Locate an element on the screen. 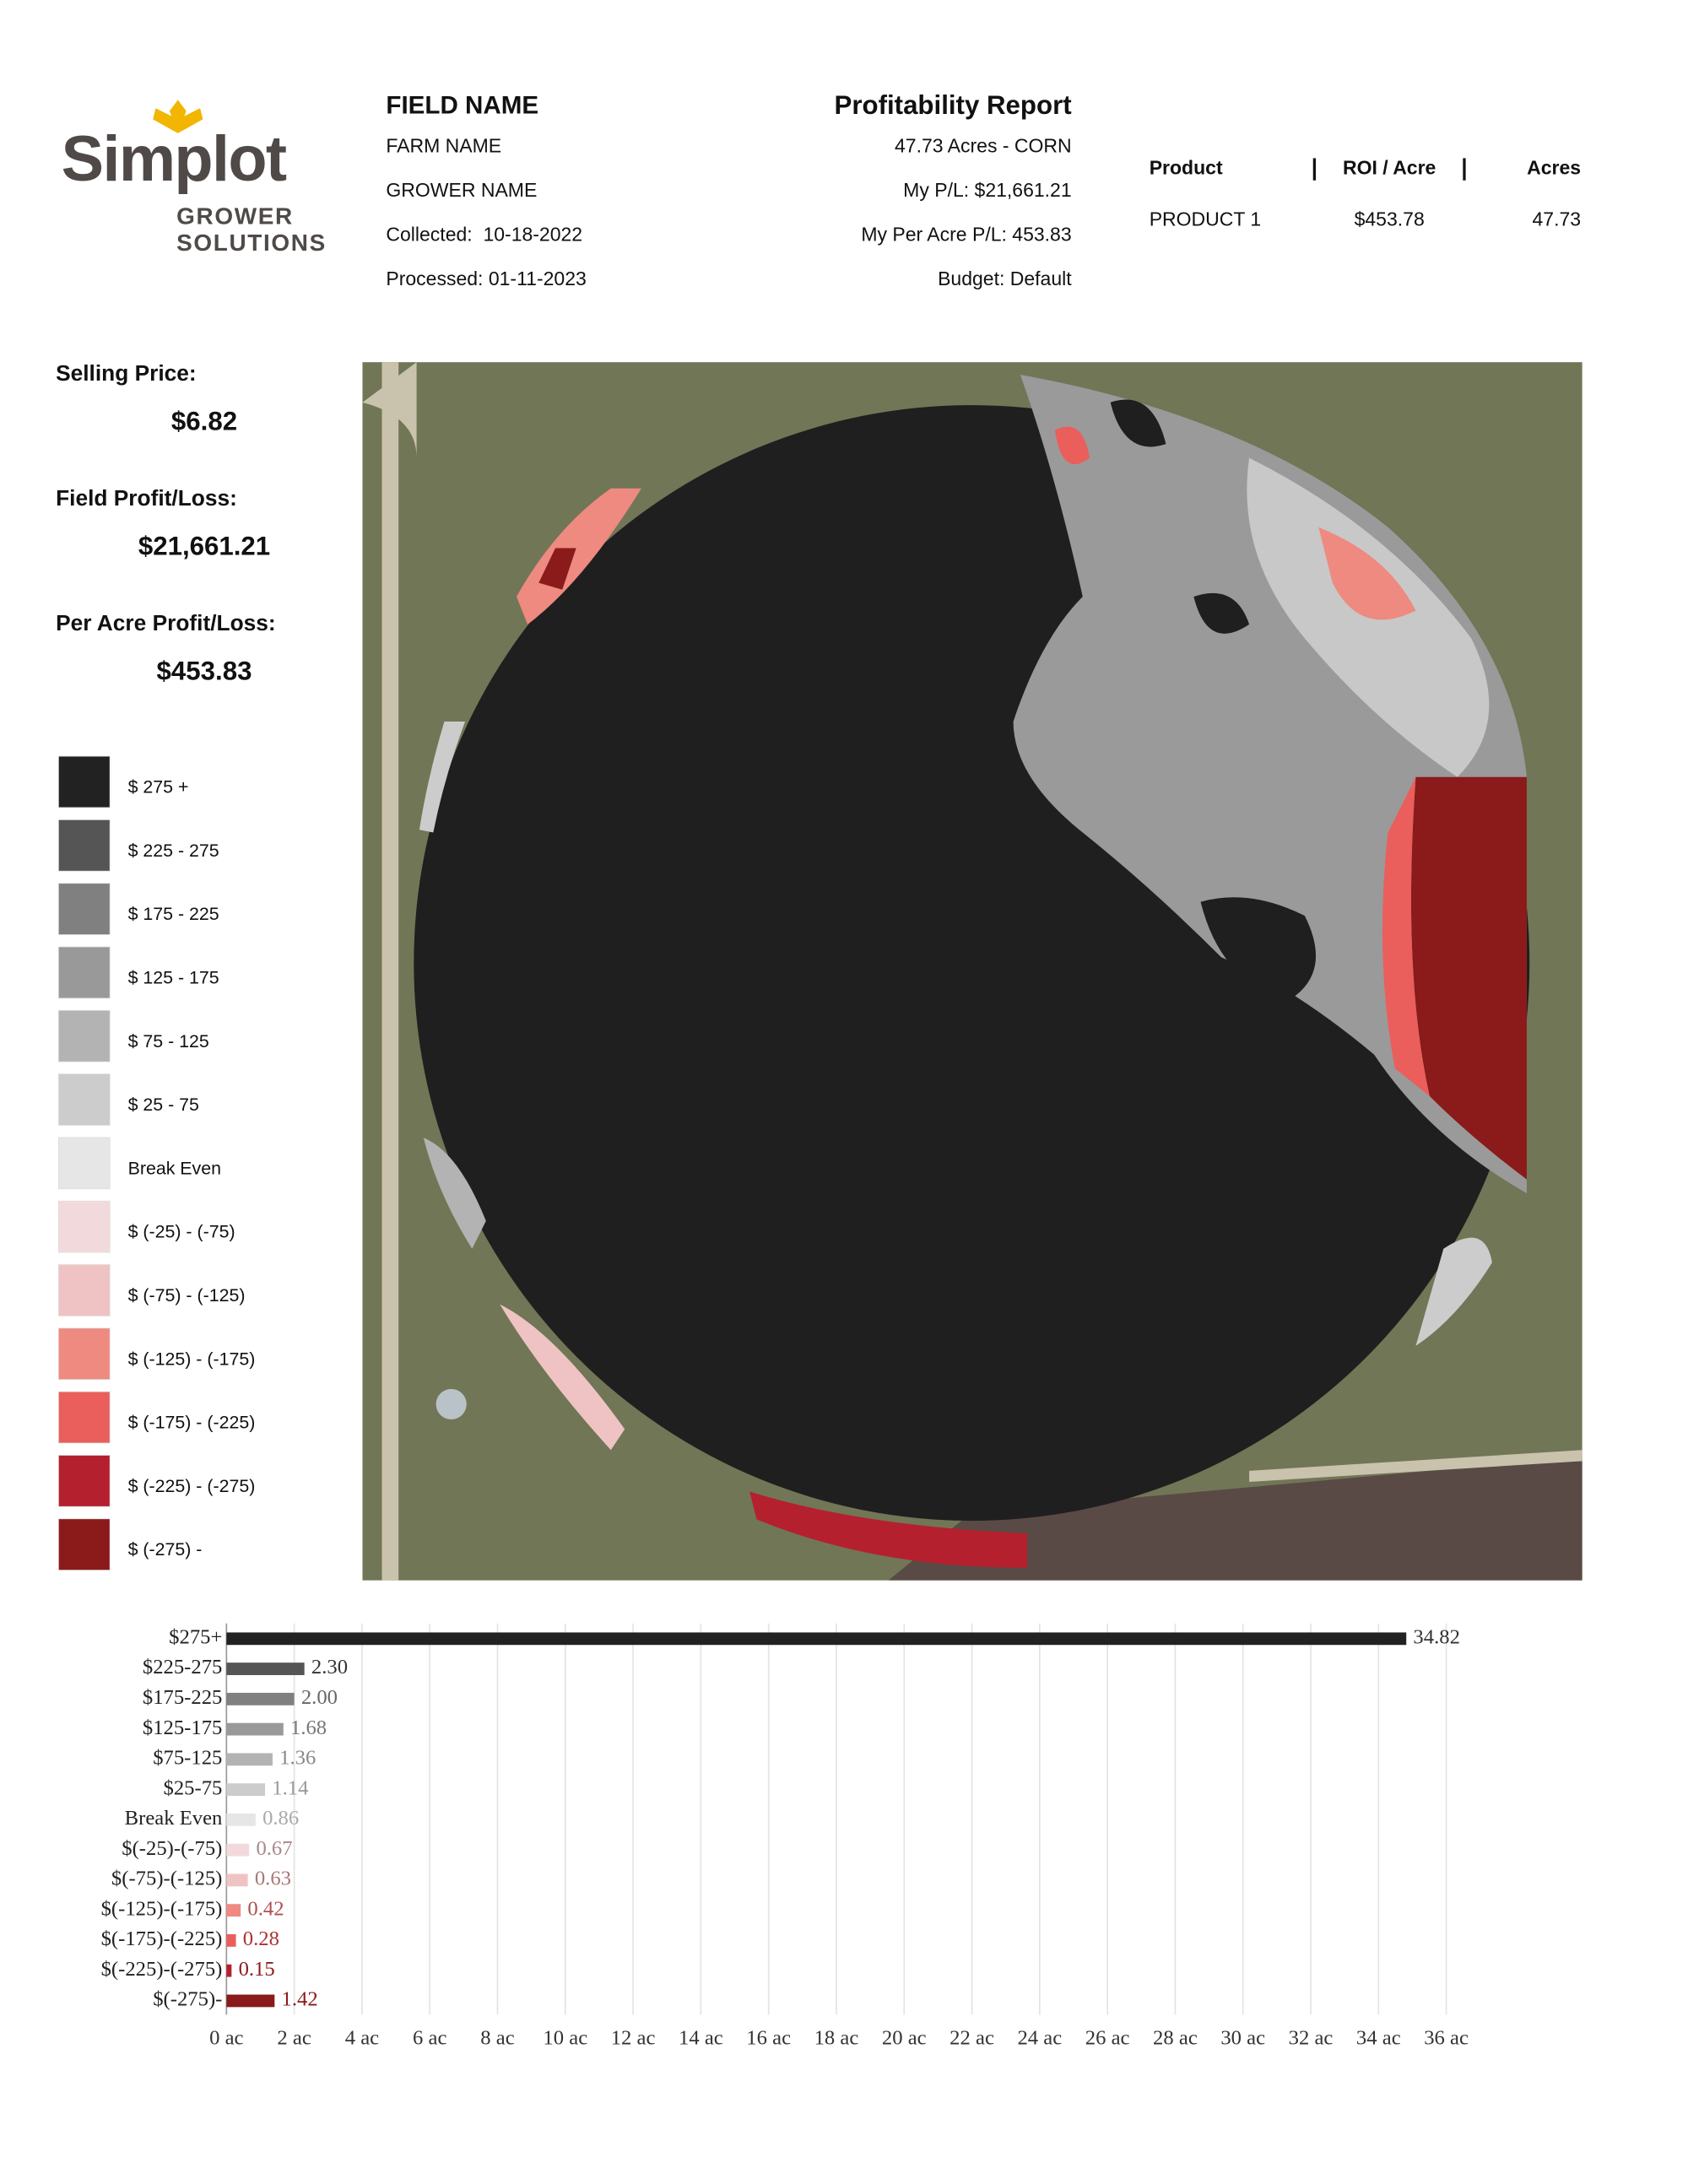 The width and height of the screenshot is (1688, 2184). table-cell: PRODUCT 1 is located at coordinates (1206, 219).